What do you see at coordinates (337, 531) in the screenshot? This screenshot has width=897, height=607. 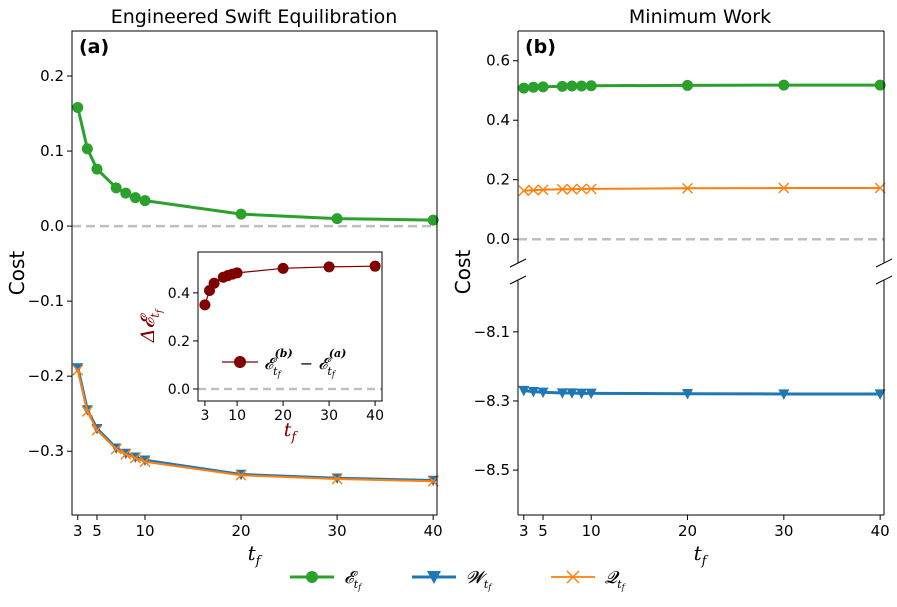 I see `x-tick-label: 30` at bounding box center [337, 531].